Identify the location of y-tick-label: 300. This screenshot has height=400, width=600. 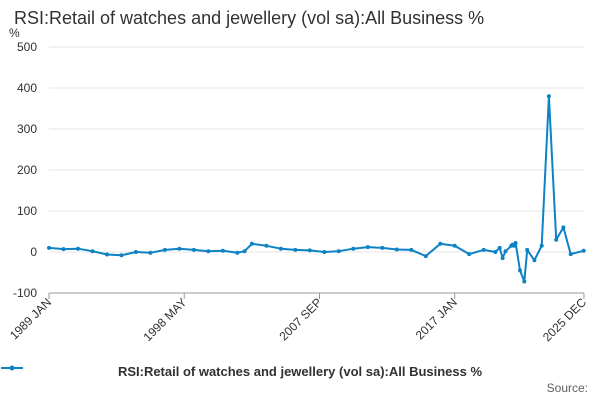
(27, 129).